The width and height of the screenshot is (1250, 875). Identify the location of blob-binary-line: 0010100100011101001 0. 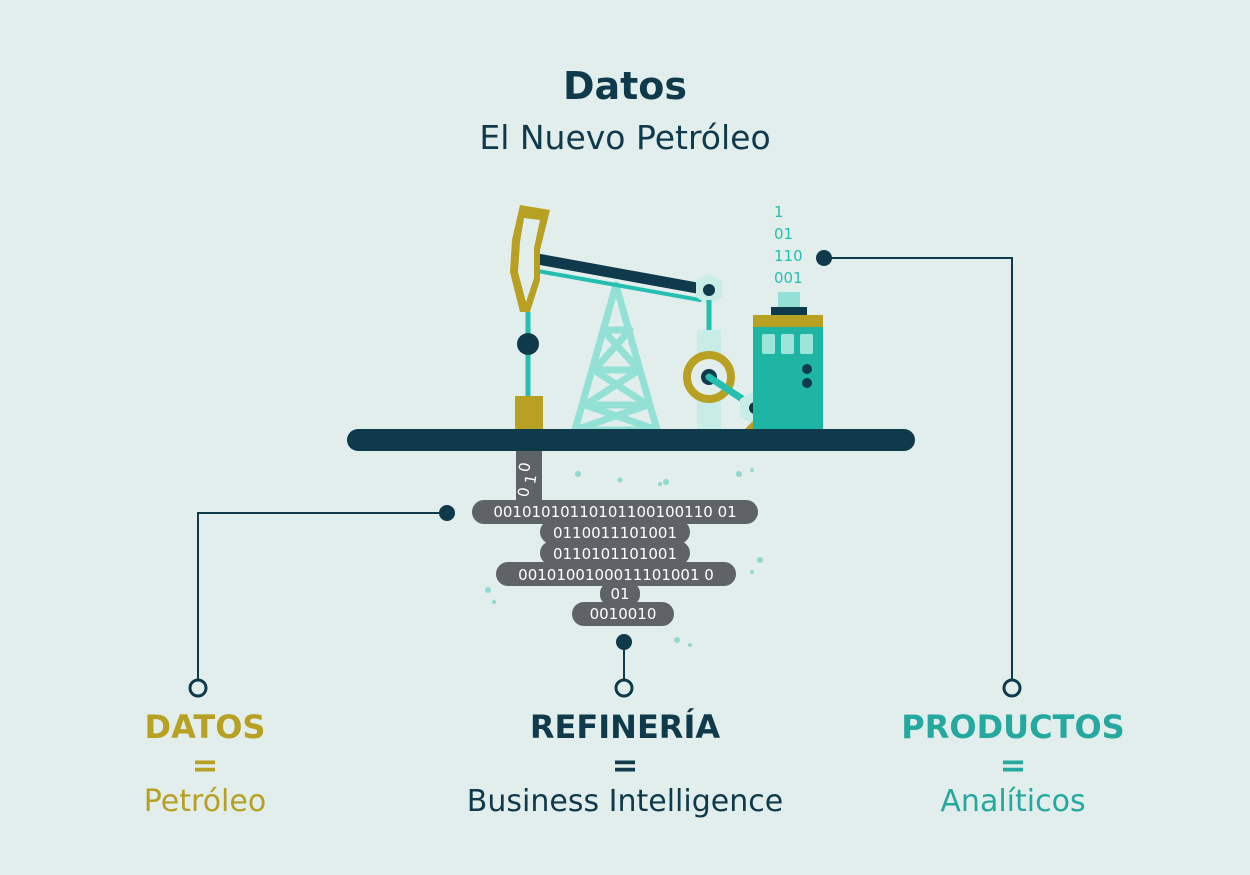
(616, 575).